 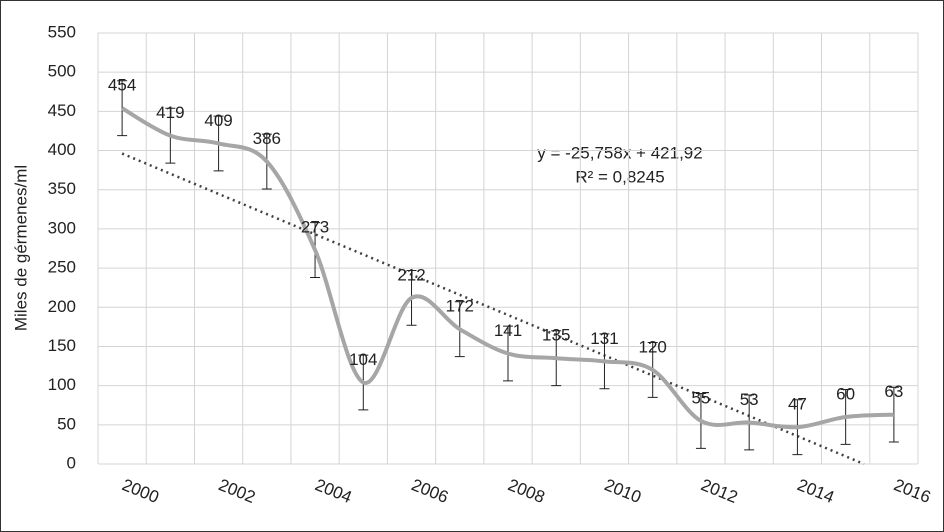 What do you see at coordinates (62, 188) in the screenshot?
I see `y-tick-label: 350` at bounding box center [62, 188].